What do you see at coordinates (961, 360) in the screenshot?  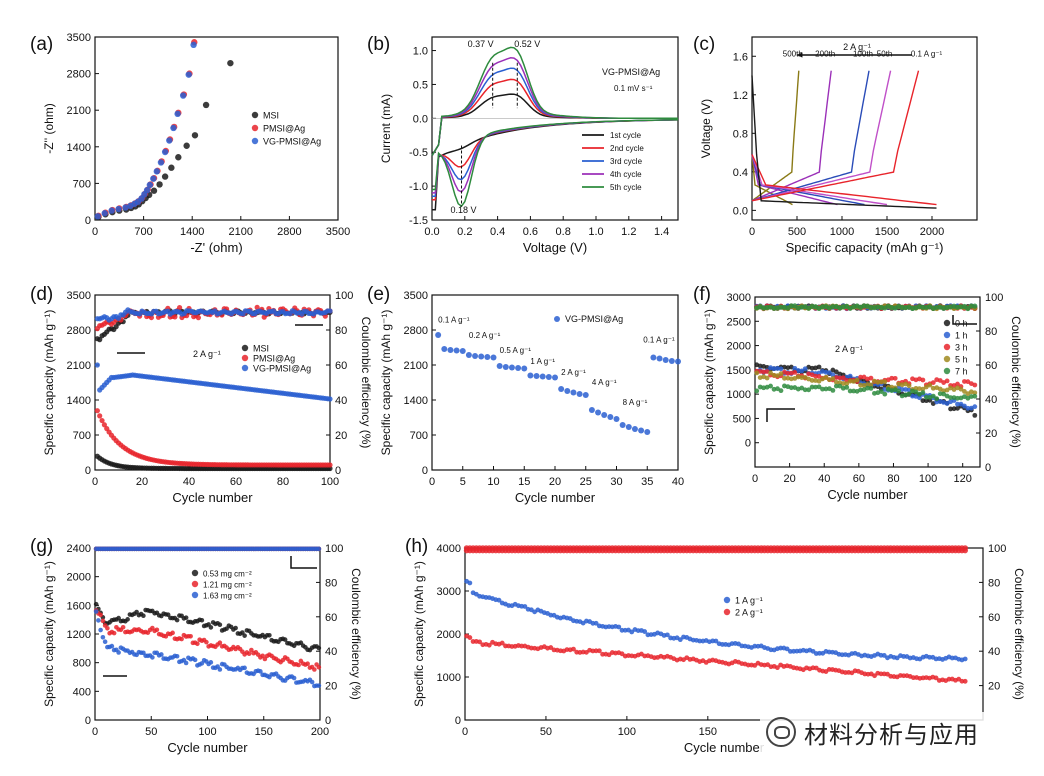 I see `legend-label: 5 h` at bounding box center [961, 360].